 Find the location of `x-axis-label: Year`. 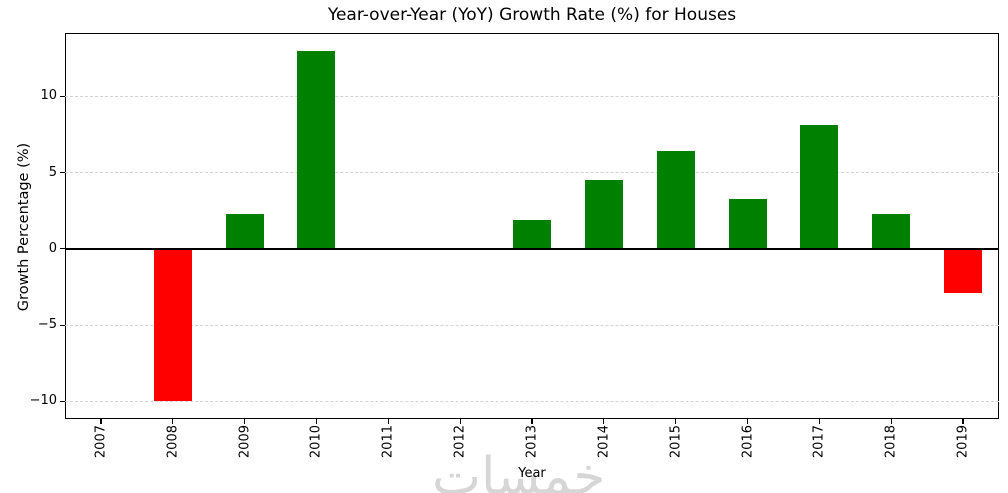

x-axis-label: Year is located at coordinates (532, 473).